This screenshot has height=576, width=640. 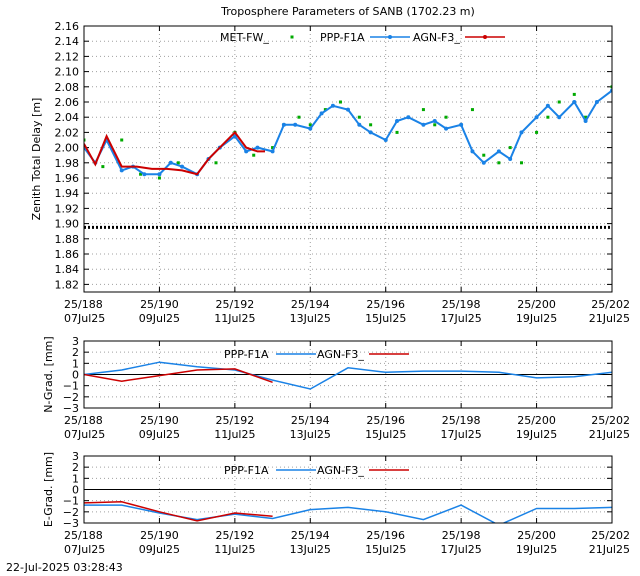 What do you see at coordinates (244, 37) in the screenshot?
I see `legend-label: MET-FW_` at bounding box center [244, 37].